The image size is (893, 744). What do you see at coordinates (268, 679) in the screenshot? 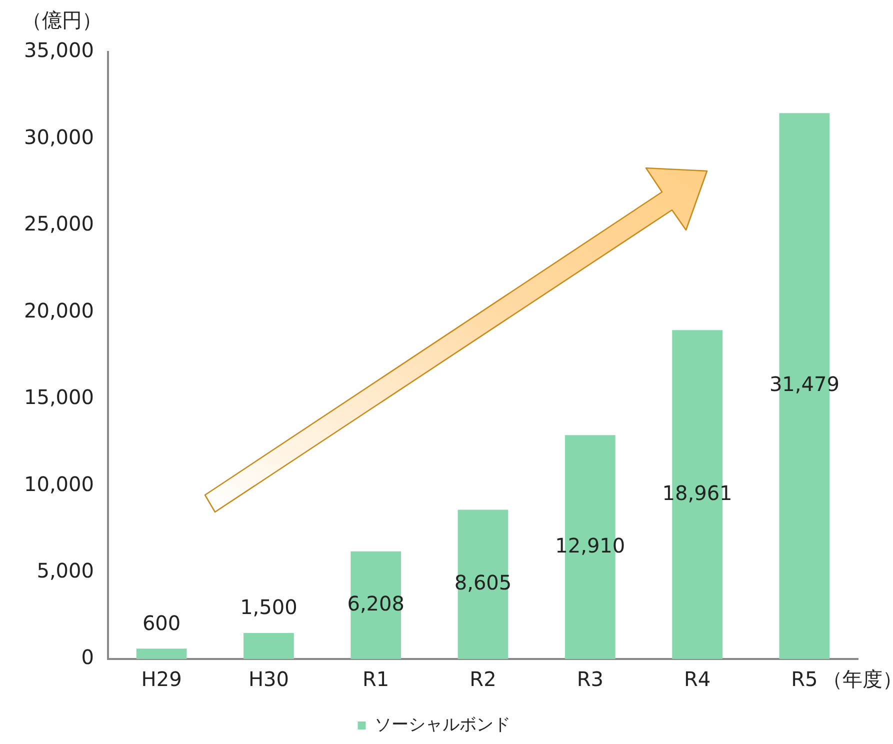
I see `x-tick-label: H30` at bounding box center [268, 679].